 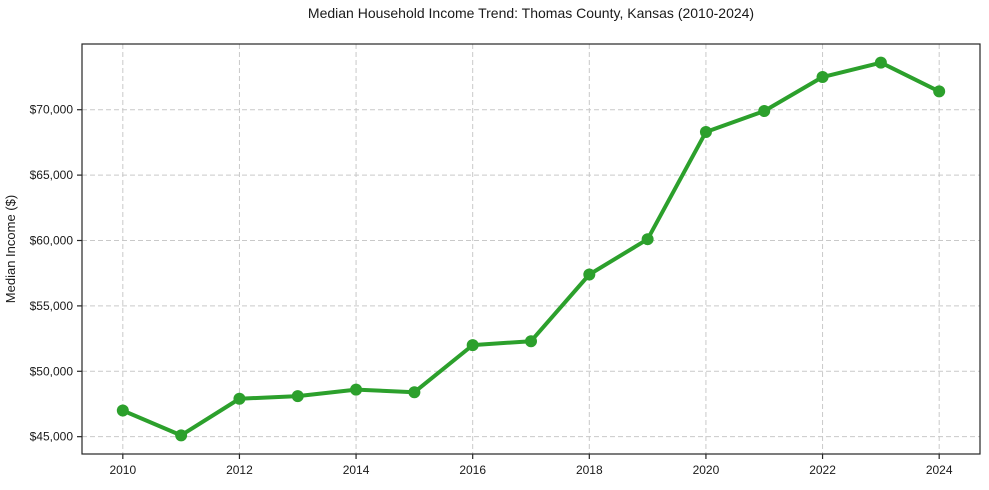 I want to click on x-tick-label: 2020, so click(x=706, y=470).